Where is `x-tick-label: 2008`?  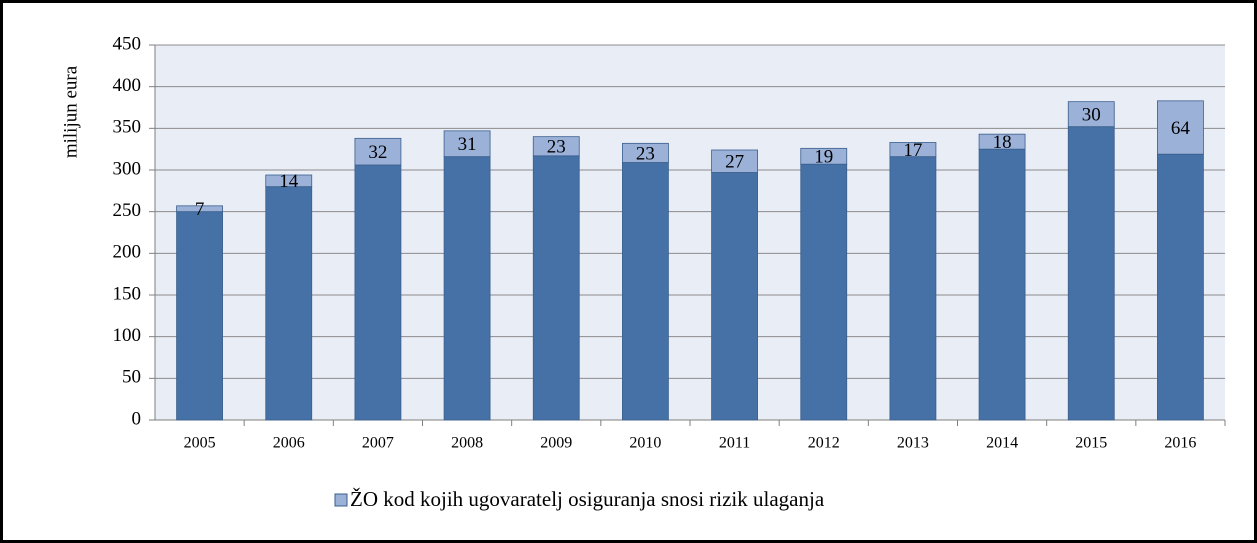
x-tick-label: 2008 is located at coordinates (467, 443).